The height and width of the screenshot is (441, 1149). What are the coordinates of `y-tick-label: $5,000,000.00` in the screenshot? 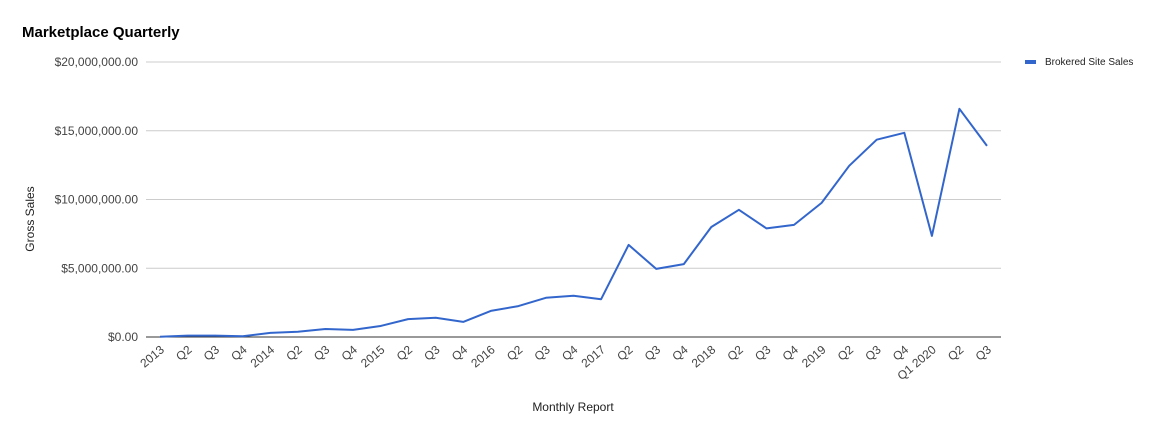 It's located at (99, 268).